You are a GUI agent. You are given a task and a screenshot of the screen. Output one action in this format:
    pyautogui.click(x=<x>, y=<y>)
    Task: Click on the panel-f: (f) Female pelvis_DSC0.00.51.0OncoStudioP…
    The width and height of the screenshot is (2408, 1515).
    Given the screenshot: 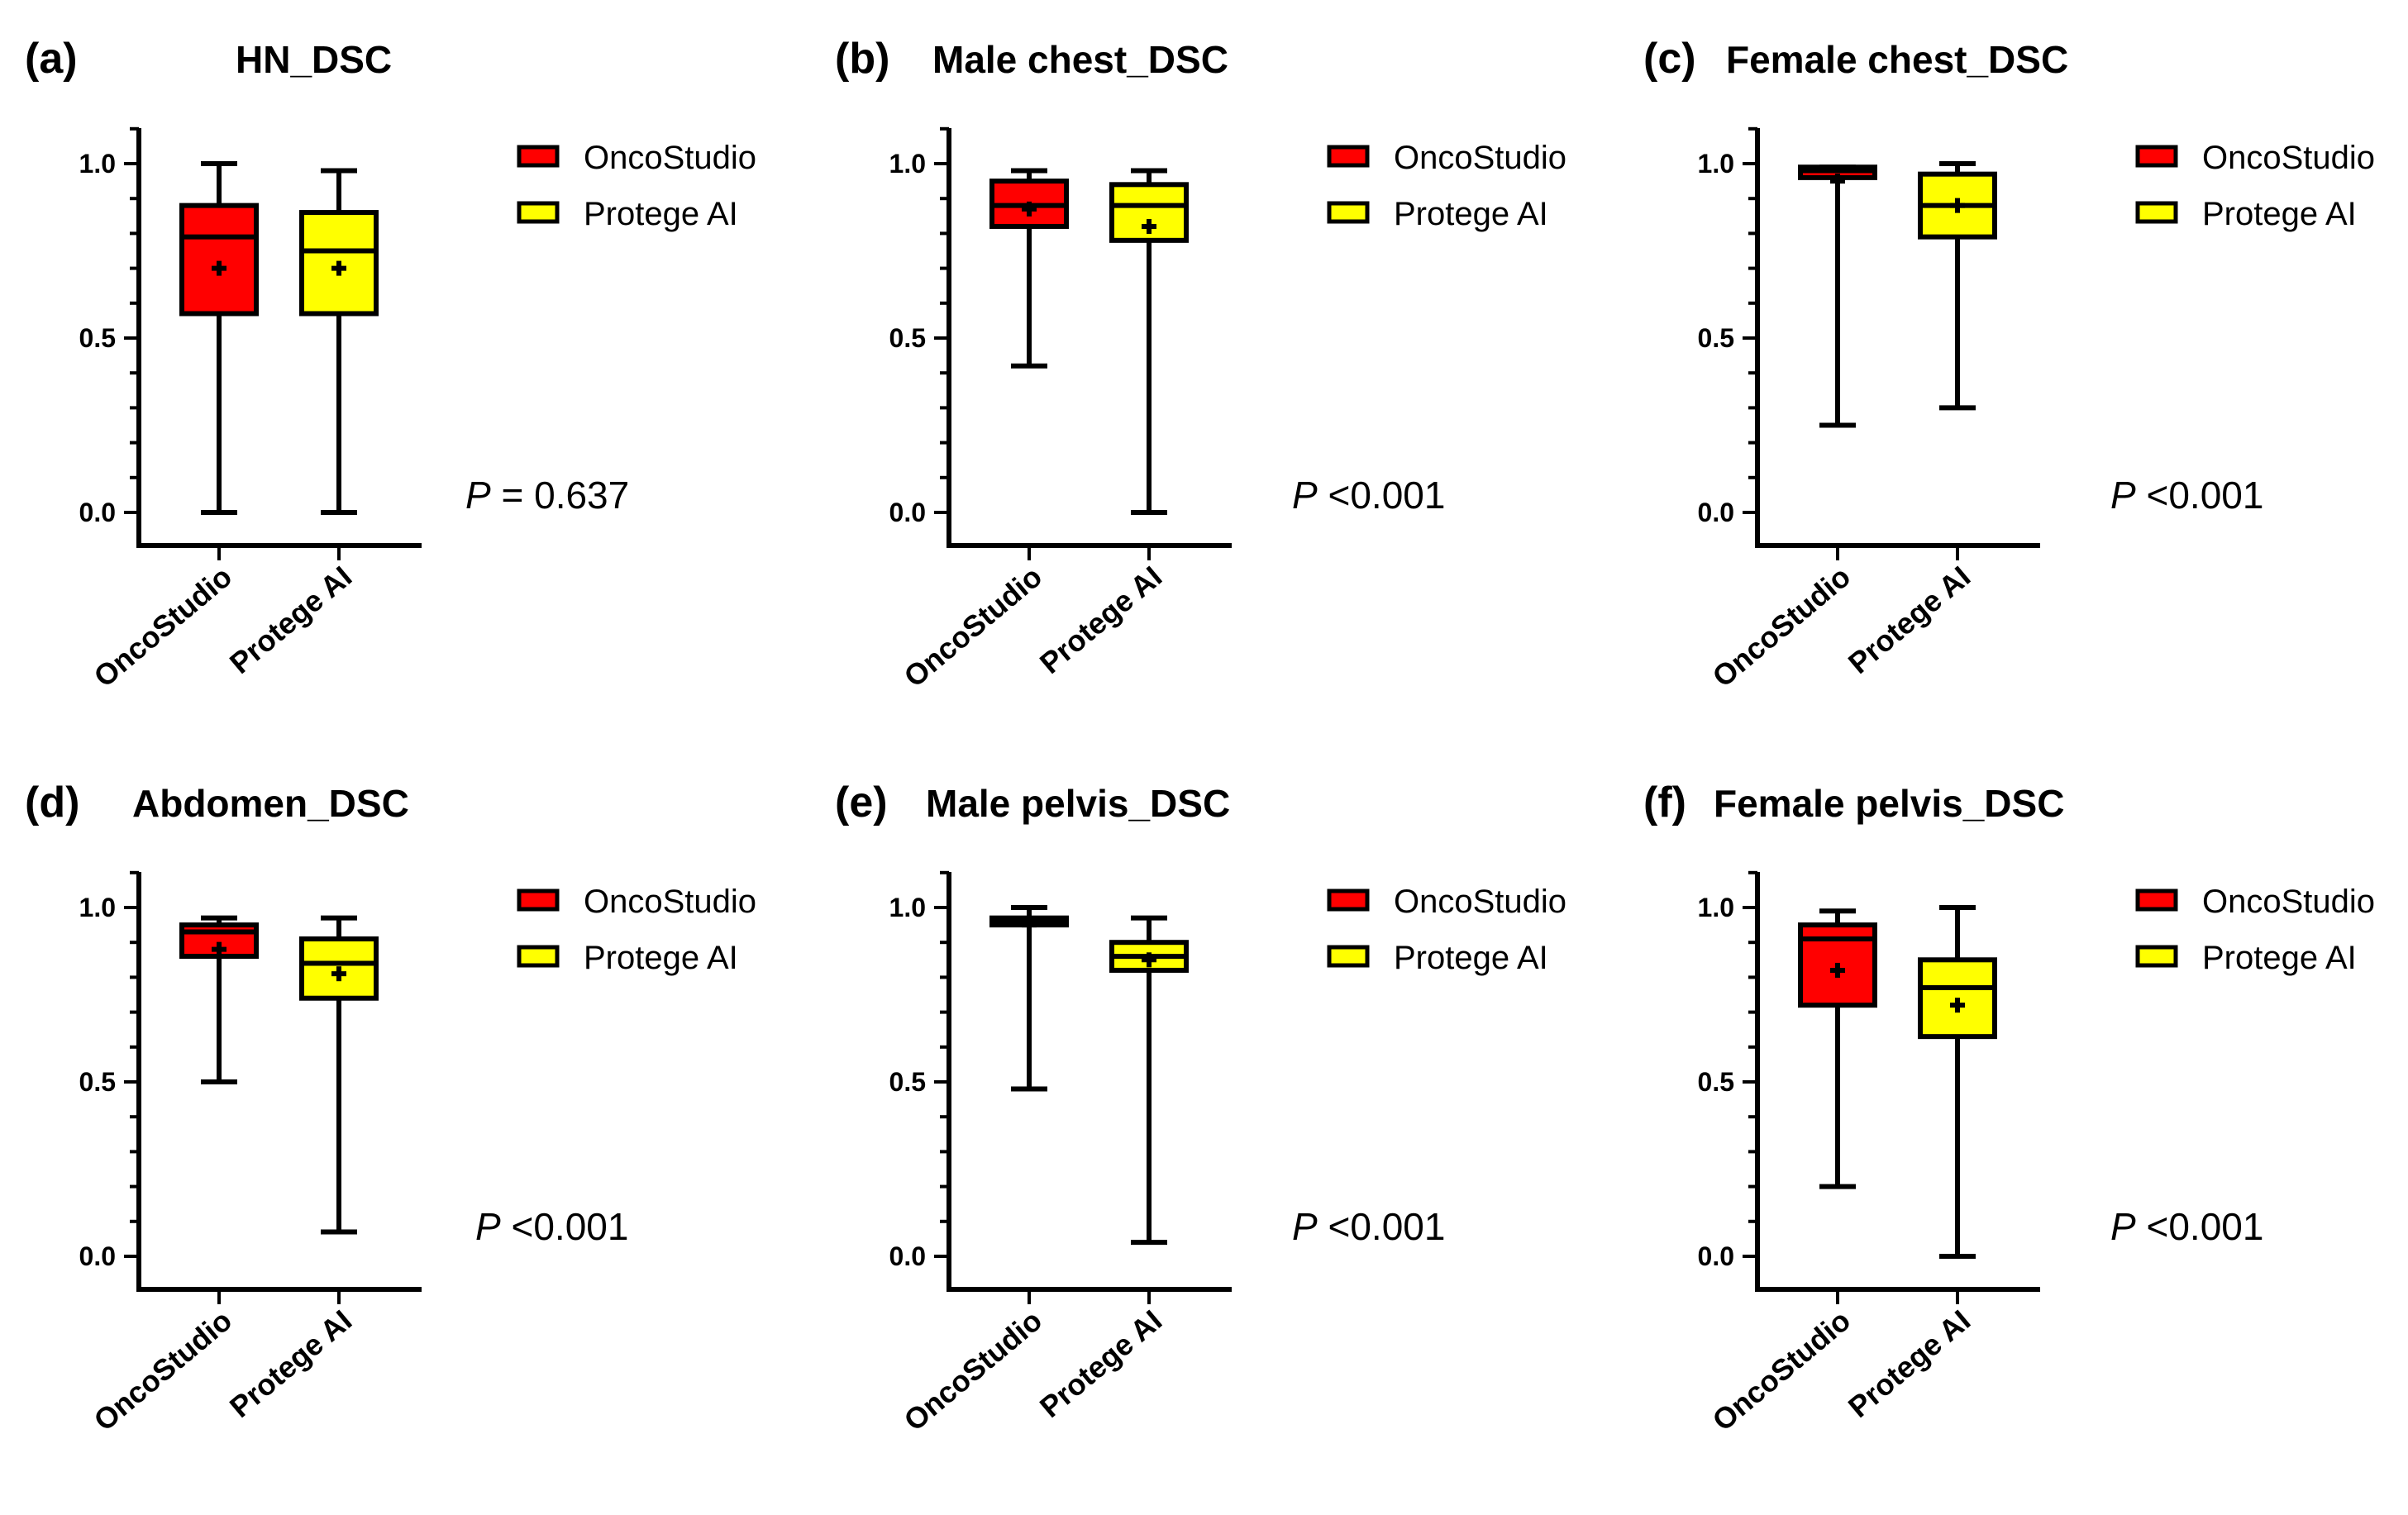 What is the action you would take?
    pyautogui.click(x=2009, y=1108)
    